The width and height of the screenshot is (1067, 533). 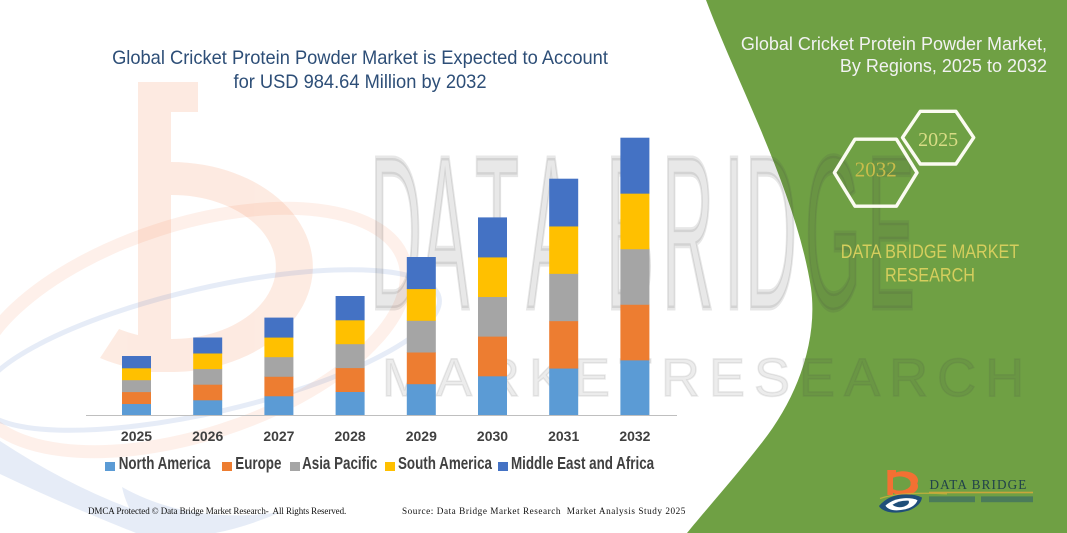 What do you see at coordinates (688, 233) in the screenshot?
I see `svg-text: R` at bounding box center [688, 233].